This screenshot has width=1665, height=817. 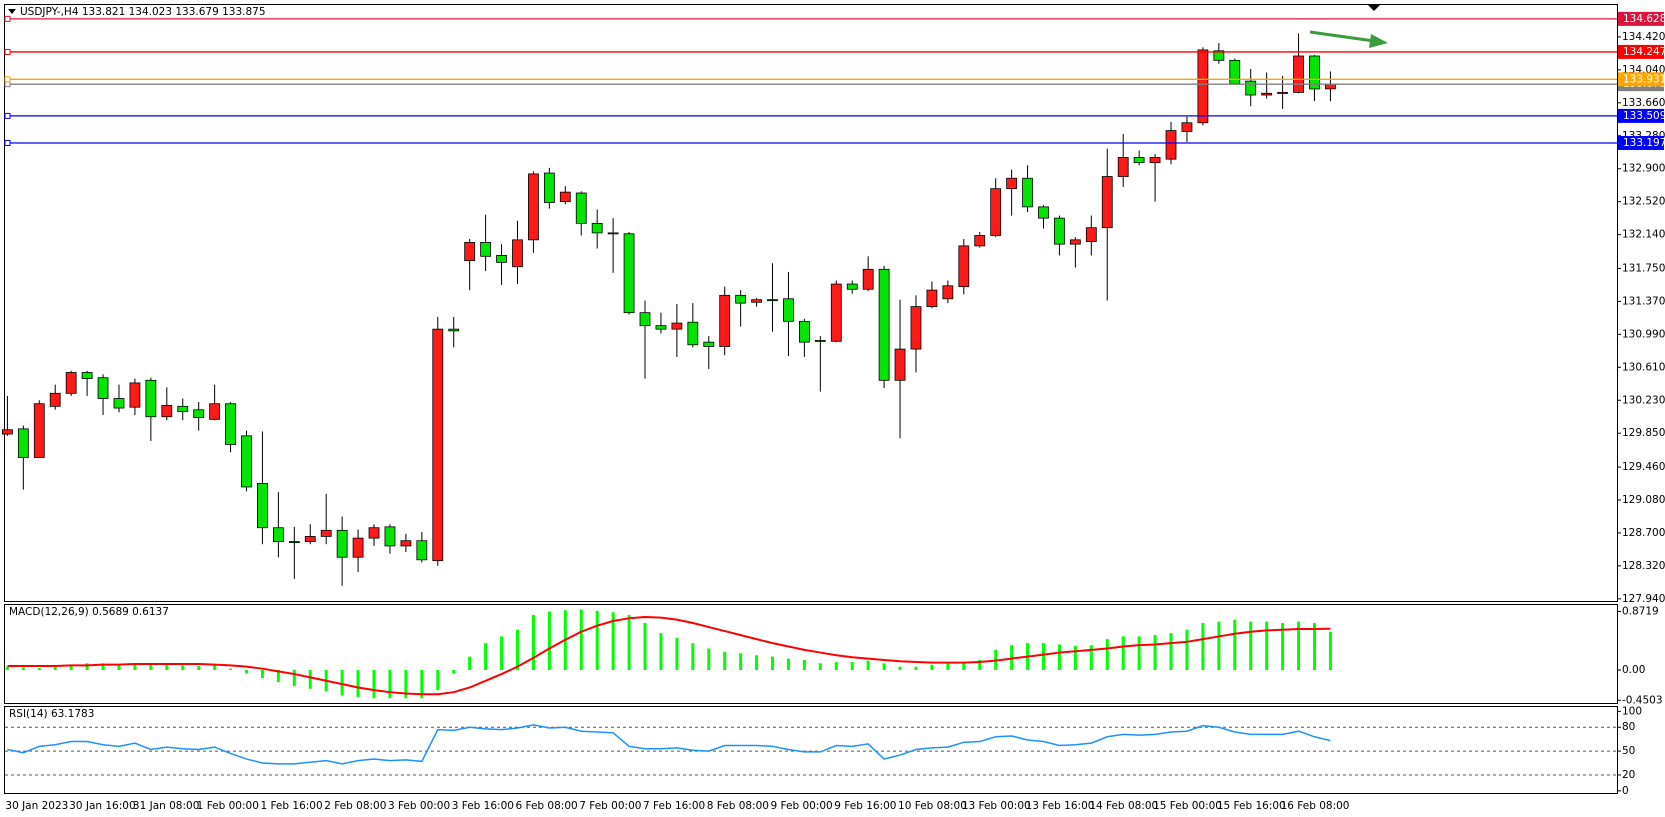 What do you see at coordinates (1633, 670) in the screenshot?
I see `y-tick-label: 0.00` at bounding box center [1633, 670].